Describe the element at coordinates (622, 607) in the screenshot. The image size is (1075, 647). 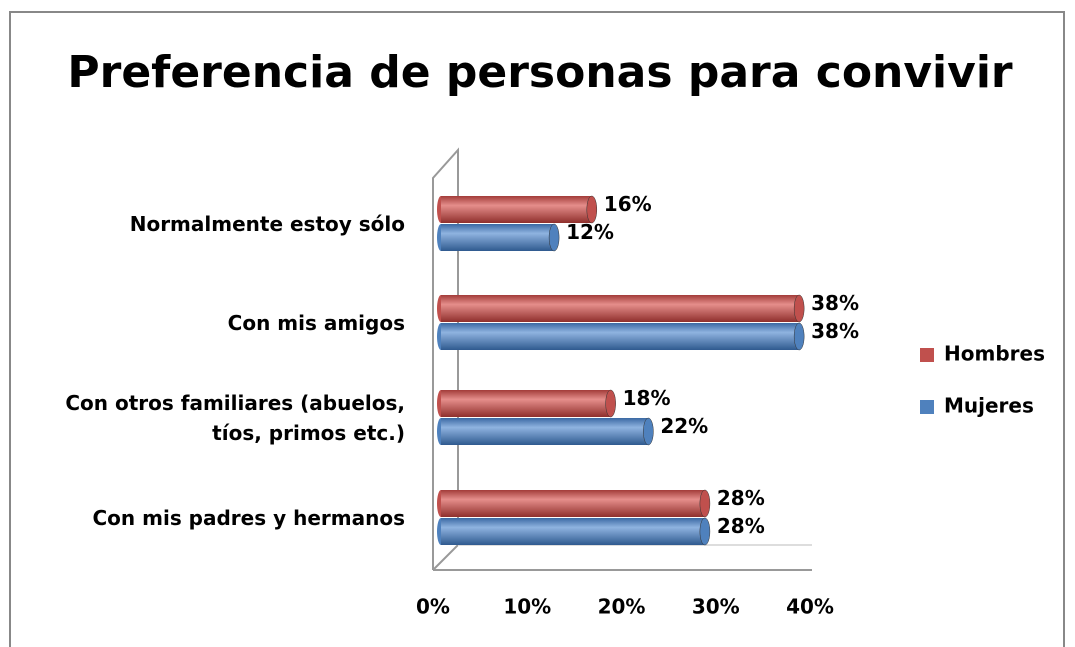
I see `x-tick-label: 20%` at that location.